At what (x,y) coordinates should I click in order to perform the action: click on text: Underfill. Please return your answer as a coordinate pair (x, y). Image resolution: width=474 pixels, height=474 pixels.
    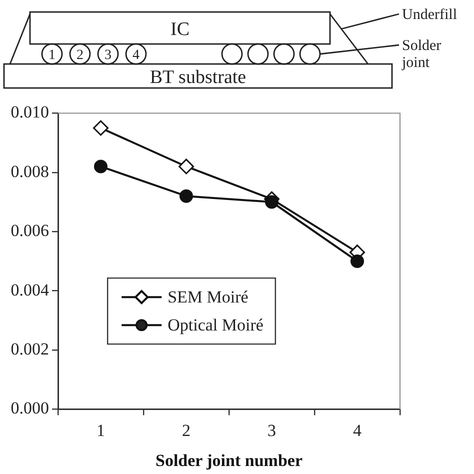
    Looking at the image, I should click on (429, 15).